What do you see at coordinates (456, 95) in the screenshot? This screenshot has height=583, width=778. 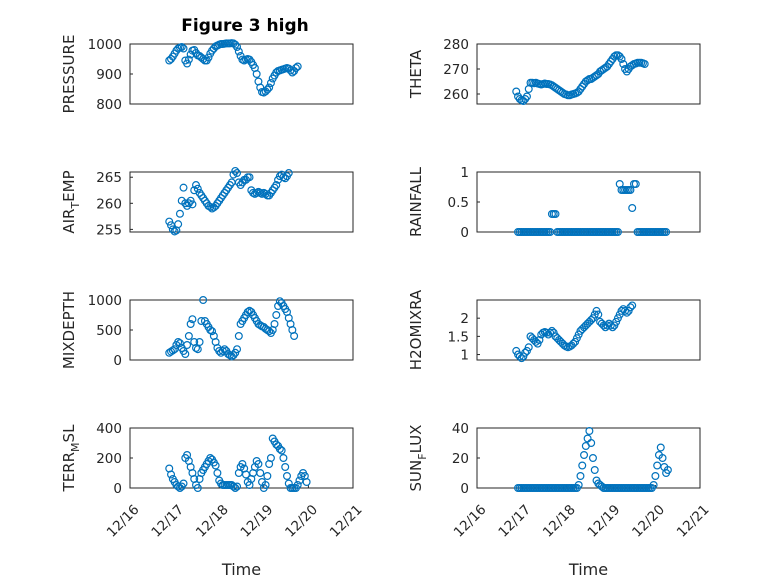 I see `y-tick-label: 260` at bounding box center [456, 95].